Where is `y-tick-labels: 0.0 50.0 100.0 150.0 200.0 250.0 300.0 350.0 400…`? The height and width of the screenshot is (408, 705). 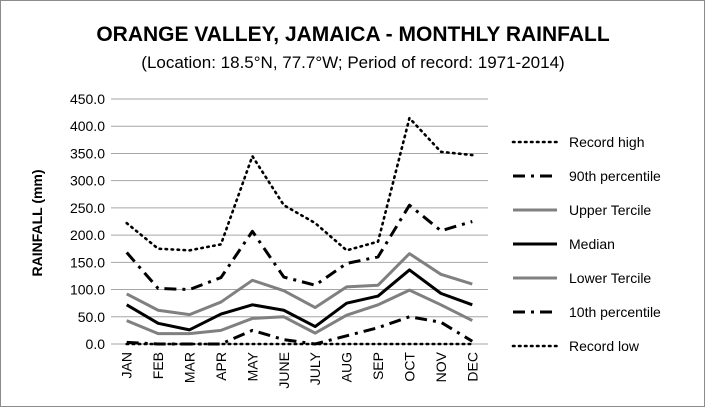 y-tick-labels: 0.0 50.0 100.0 150.0 200.0 250.0 300.0 350.0 400… is located at coordinates (87, 221).